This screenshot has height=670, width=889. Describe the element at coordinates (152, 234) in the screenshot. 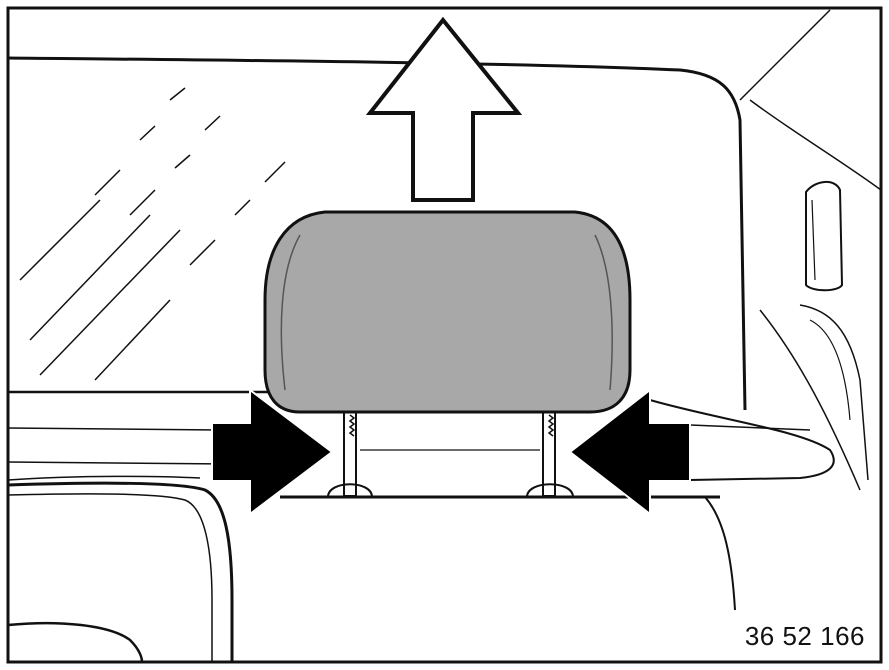

I see `glass-reflection` at that location.